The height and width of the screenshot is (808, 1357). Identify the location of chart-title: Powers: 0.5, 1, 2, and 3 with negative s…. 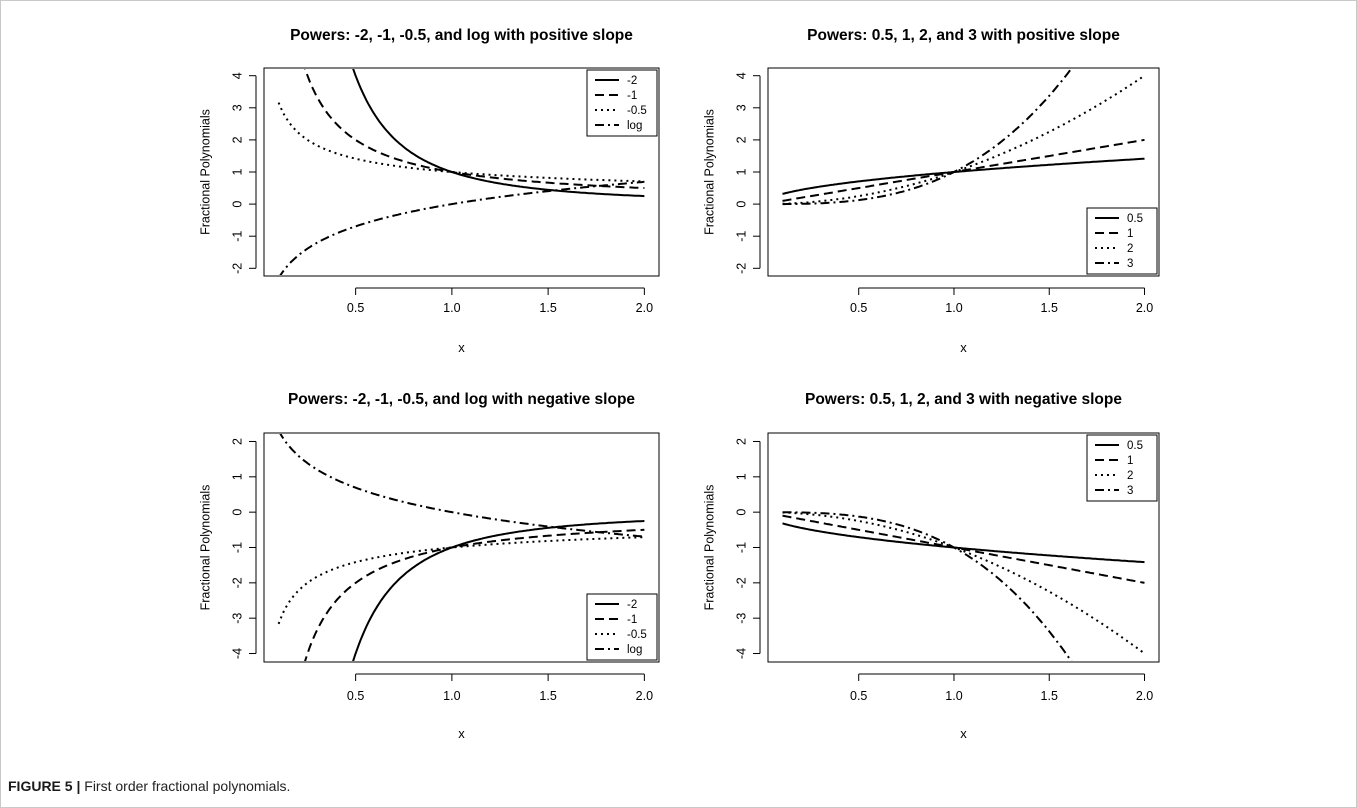
(963, 399).